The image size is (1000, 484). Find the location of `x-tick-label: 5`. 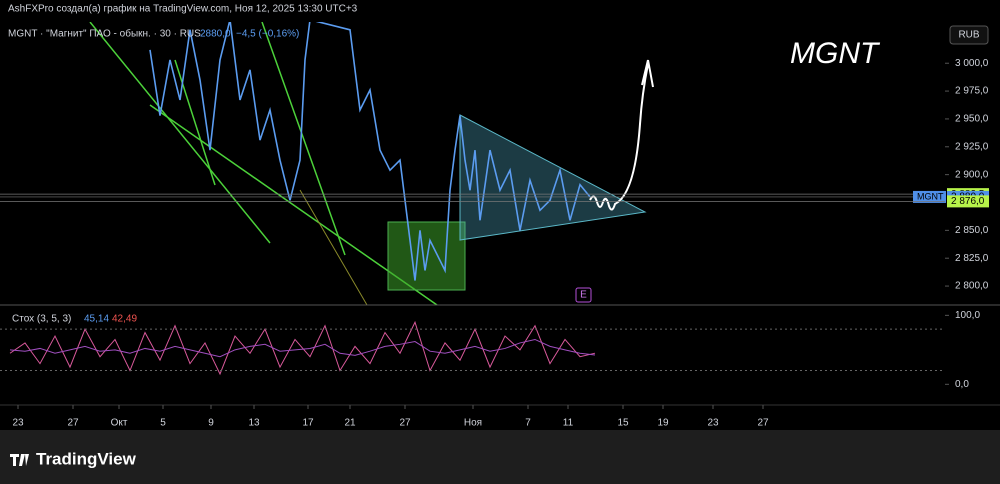

x-tick-label: 5 is located at coordinates (163, 423).